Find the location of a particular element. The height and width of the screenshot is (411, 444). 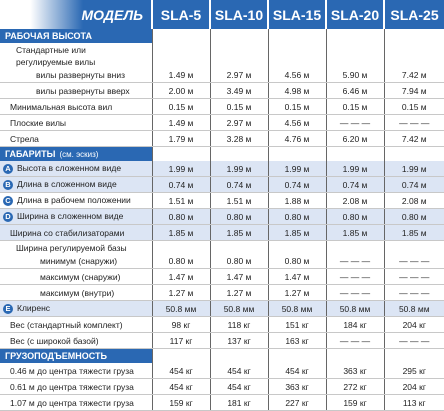

value-cell: 159 кг is located at coordinates (180, 402).